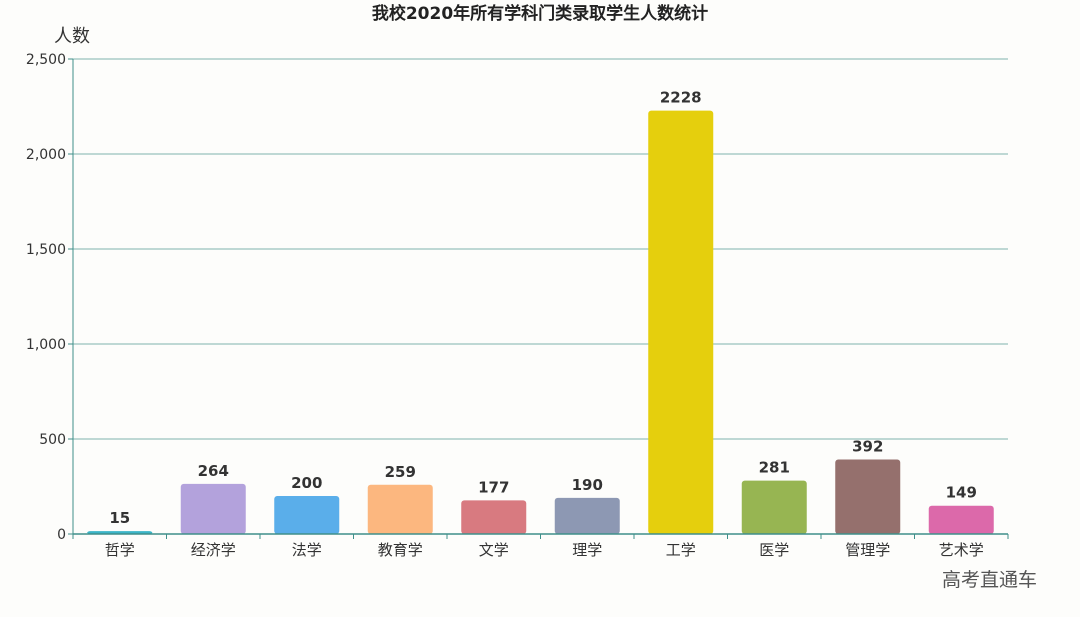 The width and height of the screenshot is (1080, 617). What do you see at coordinates (400, 472) in the screenshot?
I see `data-label: 259` at bounding box center [400, 472].